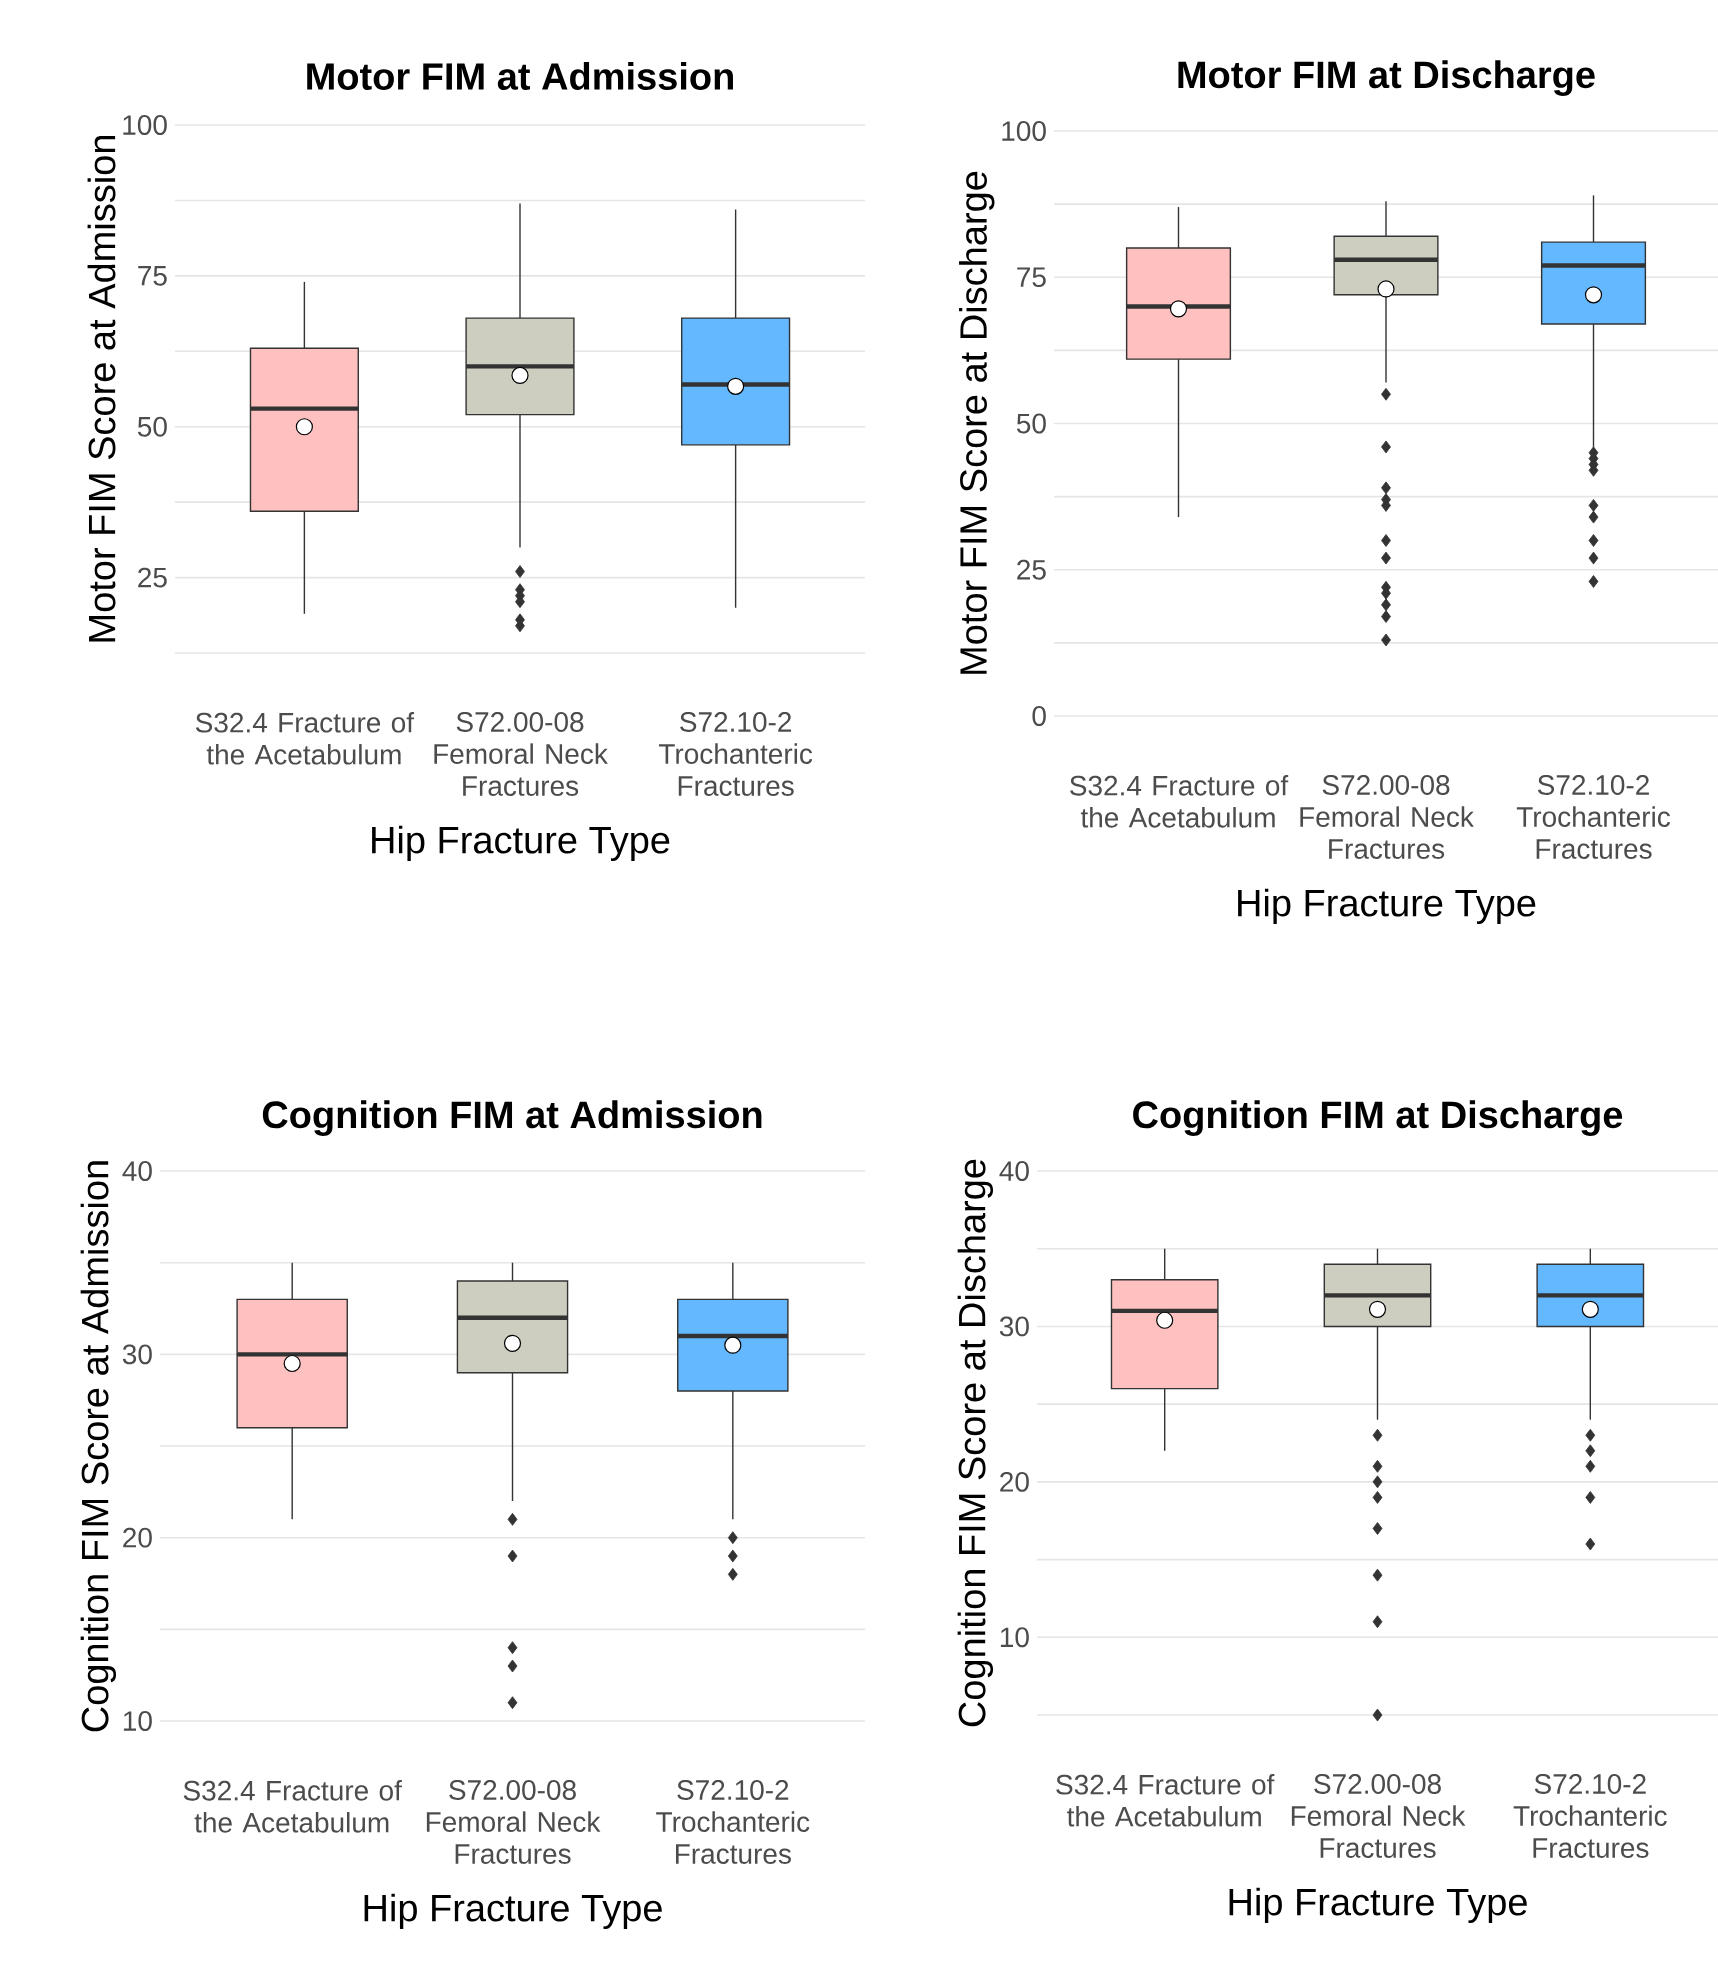 The image size is (1718, 1961). I want to click on y-axis-title: Motor FIM Score at Admission, so click(101, 389).